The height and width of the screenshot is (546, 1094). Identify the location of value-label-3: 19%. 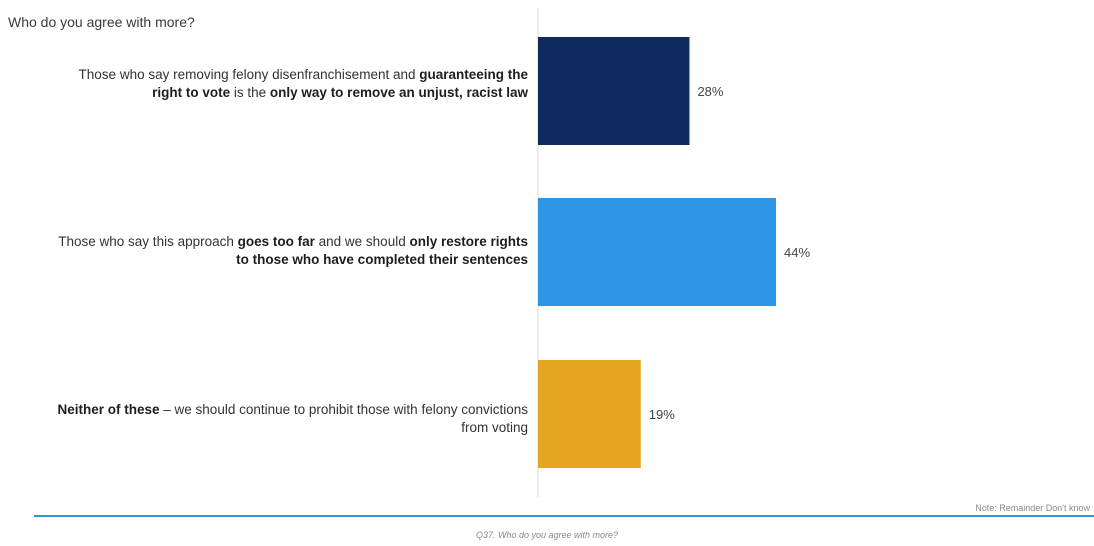
(662, 414).